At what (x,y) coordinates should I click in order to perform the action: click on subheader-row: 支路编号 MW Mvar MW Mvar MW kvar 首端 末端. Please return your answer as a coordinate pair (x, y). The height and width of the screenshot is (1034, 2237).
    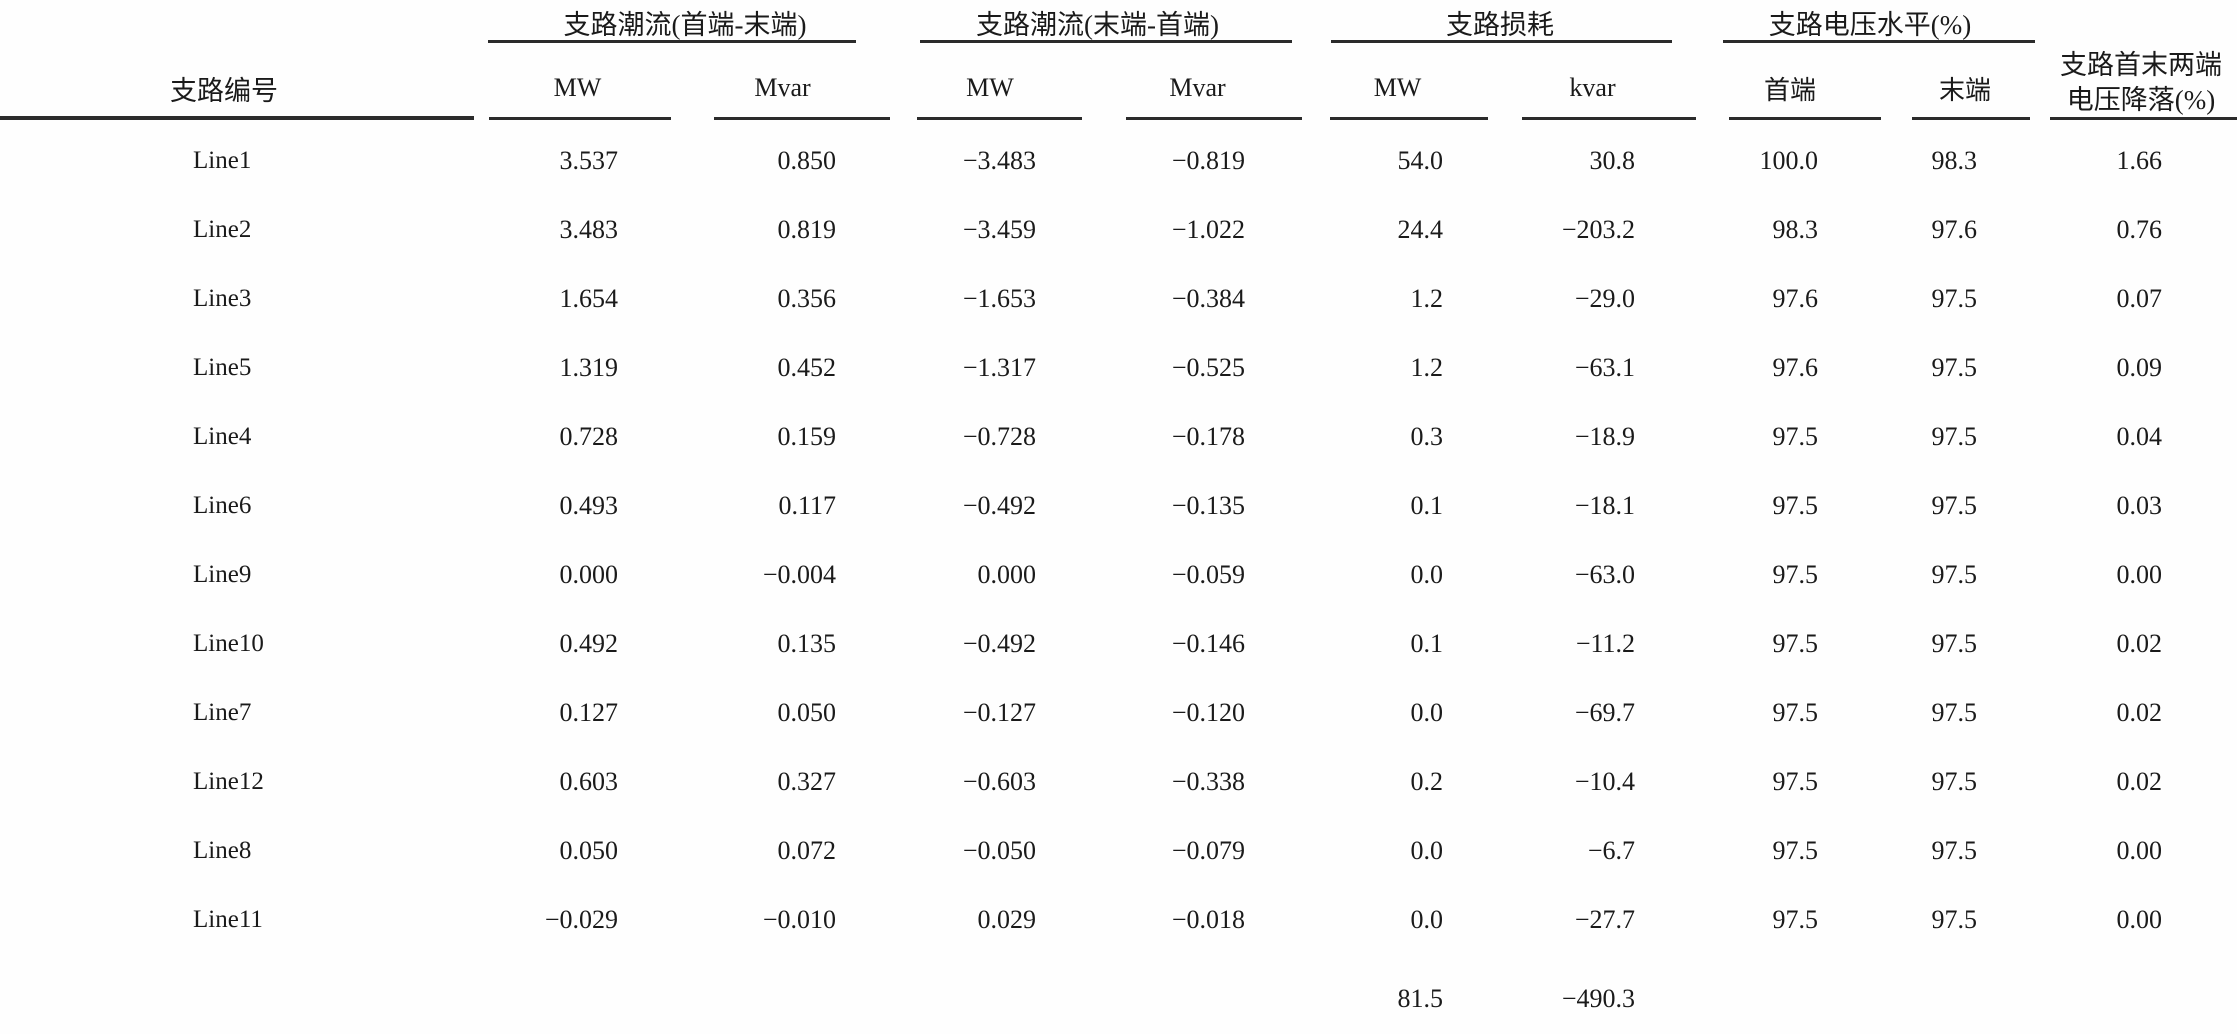
    Looking at the image, I should click on (1118, 88).